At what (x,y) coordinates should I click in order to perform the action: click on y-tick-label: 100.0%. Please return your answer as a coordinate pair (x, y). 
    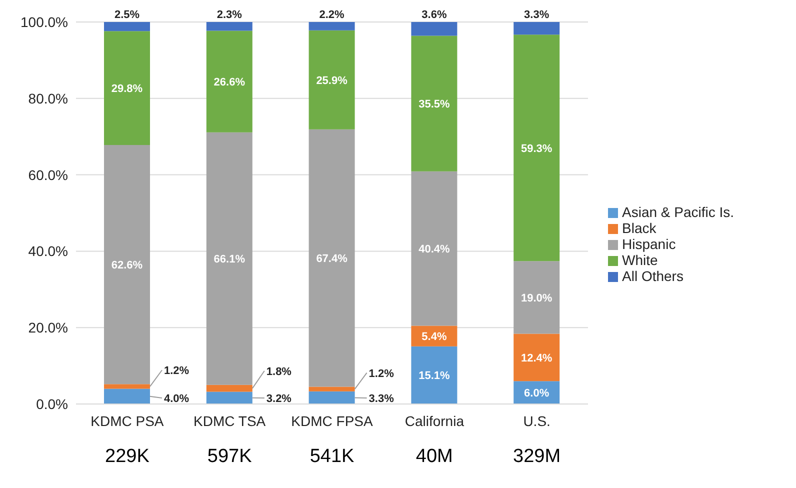
    Looking at the image, I should click on (44, 22).